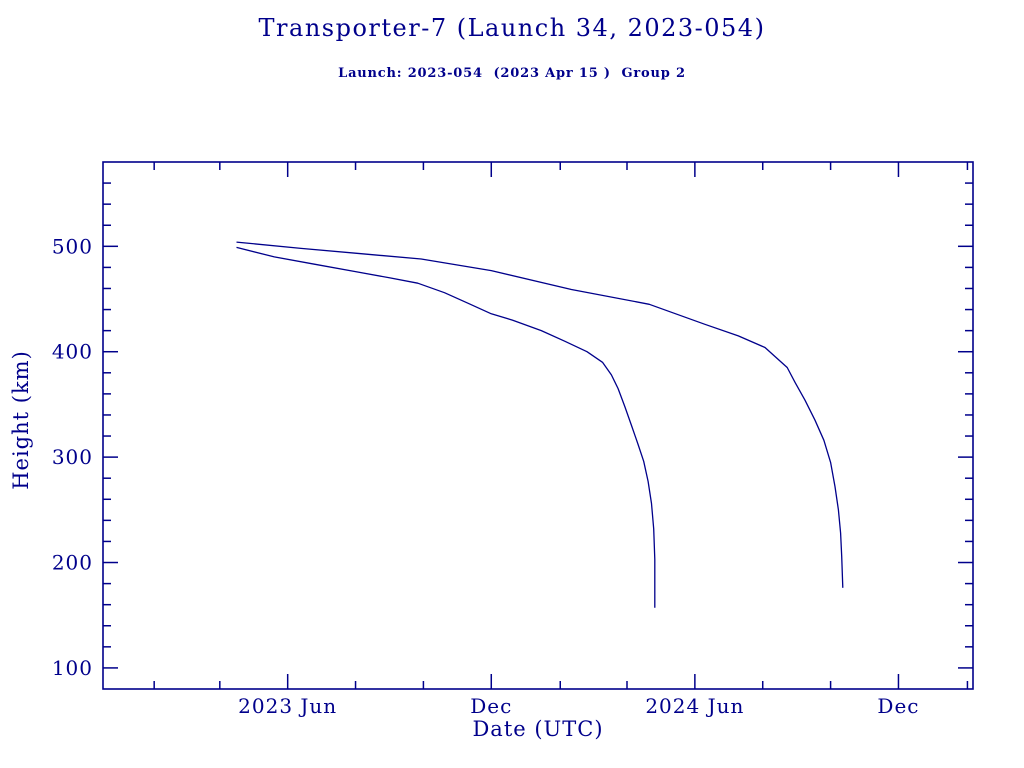 Image resolution: width=1024 pixels, height=768 pixels. Describe the element at coordinates (72, 457) in the screenshot. I see `y-tick-label: 300` at that location.